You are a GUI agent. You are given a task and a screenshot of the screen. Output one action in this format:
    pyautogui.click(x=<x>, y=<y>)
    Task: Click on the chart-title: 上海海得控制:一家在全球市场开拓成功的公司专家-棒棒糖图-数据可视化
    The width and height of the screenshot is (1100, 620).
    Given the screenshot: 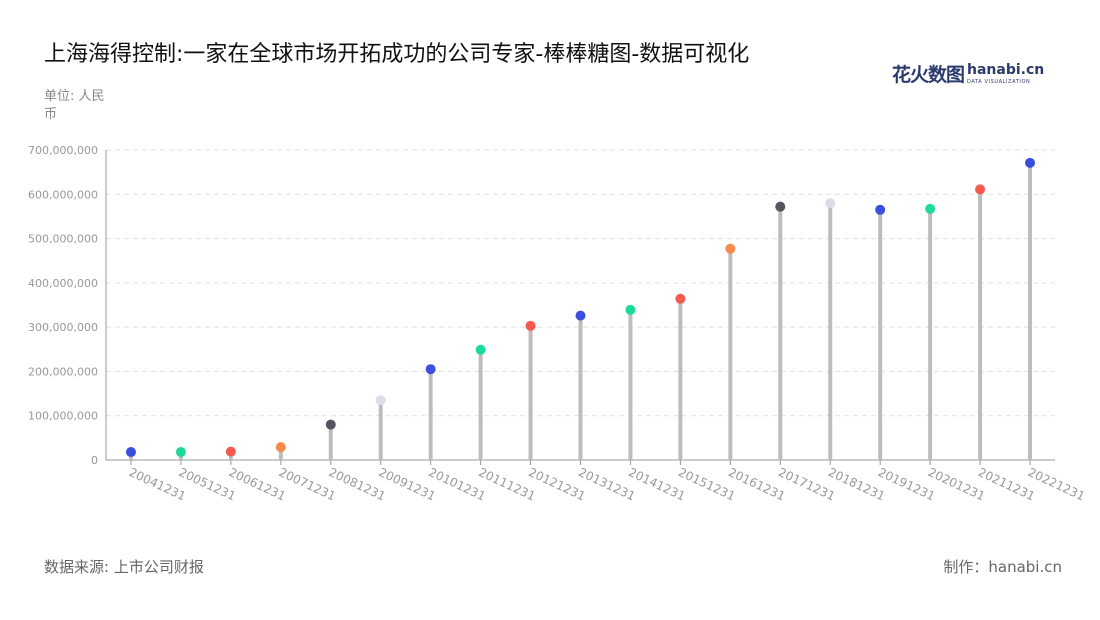 What is the action you would take?
    pyautogui.click(x=397, y=54)
    